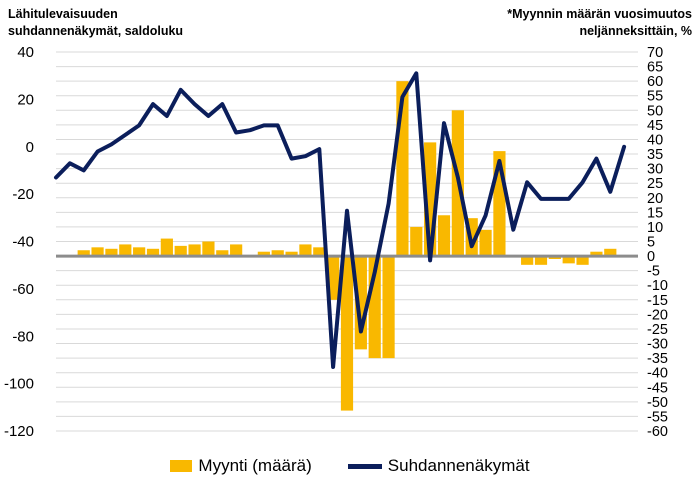 This screenshot has height=480, width=700. I want to click on right-tick-label: 5, so click(651, 243).